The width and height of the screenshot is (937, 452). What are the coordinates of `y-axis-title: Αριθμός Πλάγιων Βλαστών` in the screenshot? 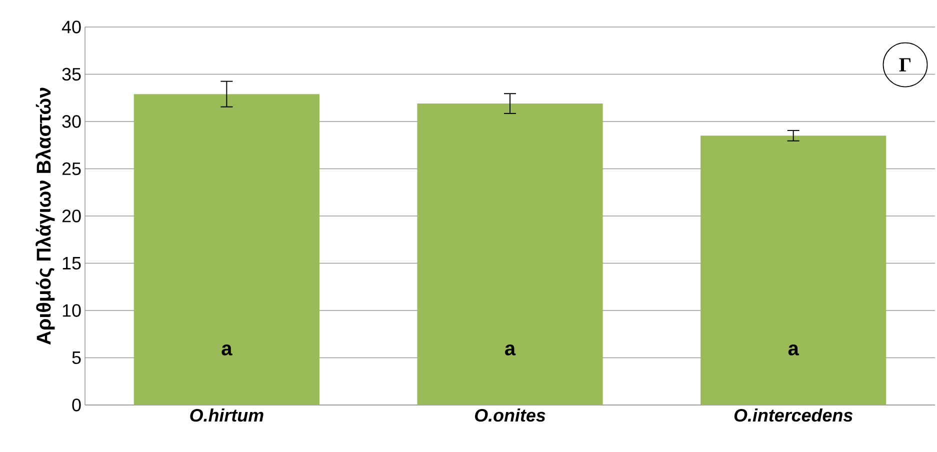 It's located at (45, 216).